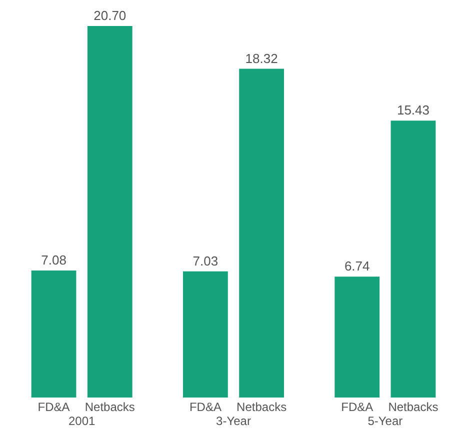 The height and width of the screenshot is (446, 467). Describe the element at coordinates (357, 266) in the screenshot. I see `data-label: 6.74` at that location.